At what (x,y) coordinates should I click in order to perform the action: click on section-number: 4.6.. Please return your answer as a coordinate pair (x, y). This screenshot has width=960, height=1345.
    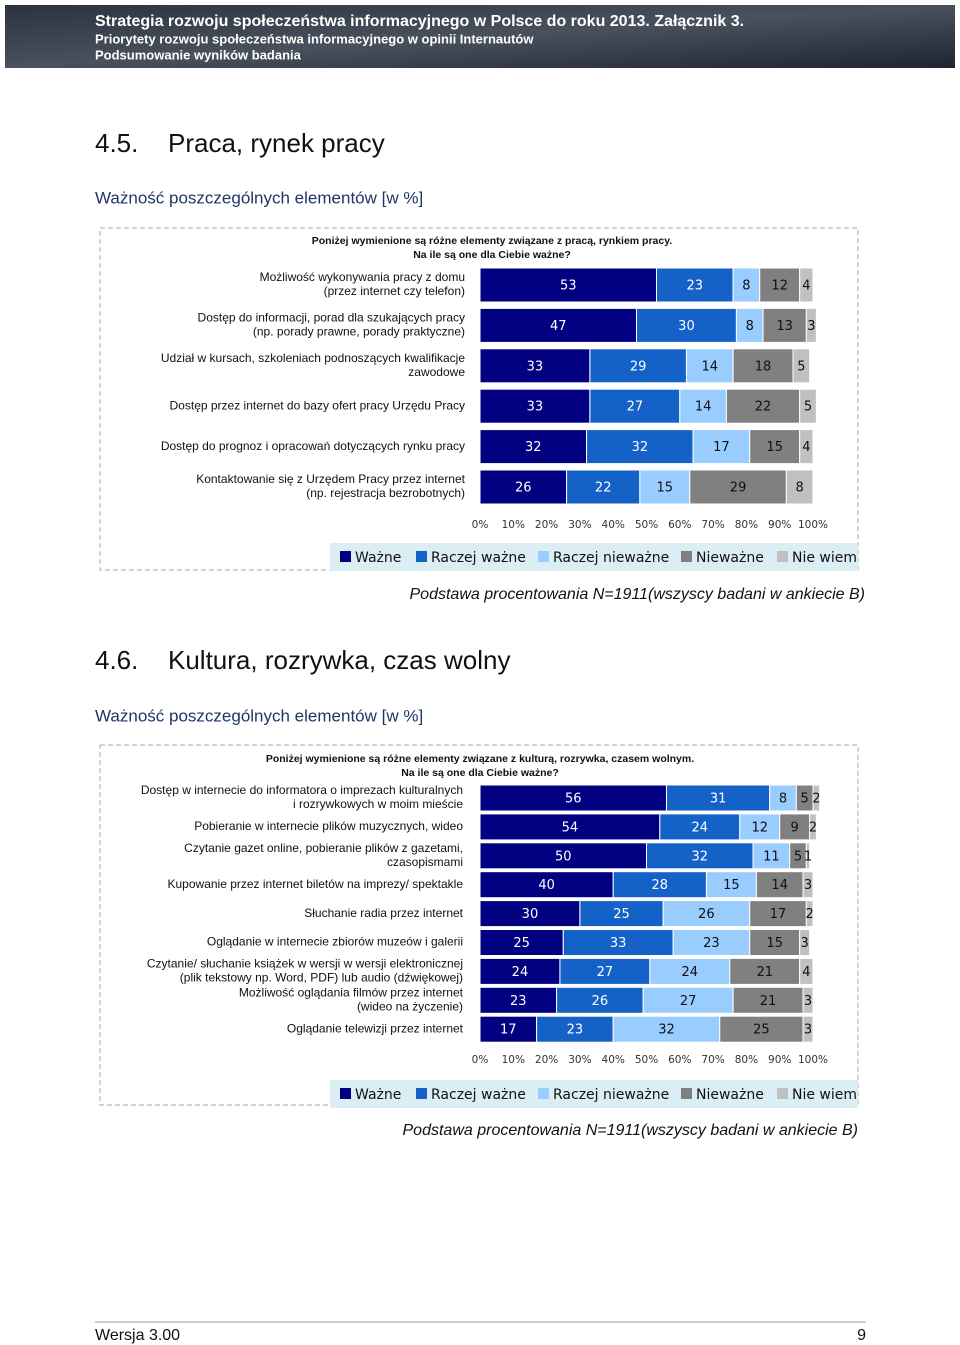
    Looking at the image, I should click on (116, 660).